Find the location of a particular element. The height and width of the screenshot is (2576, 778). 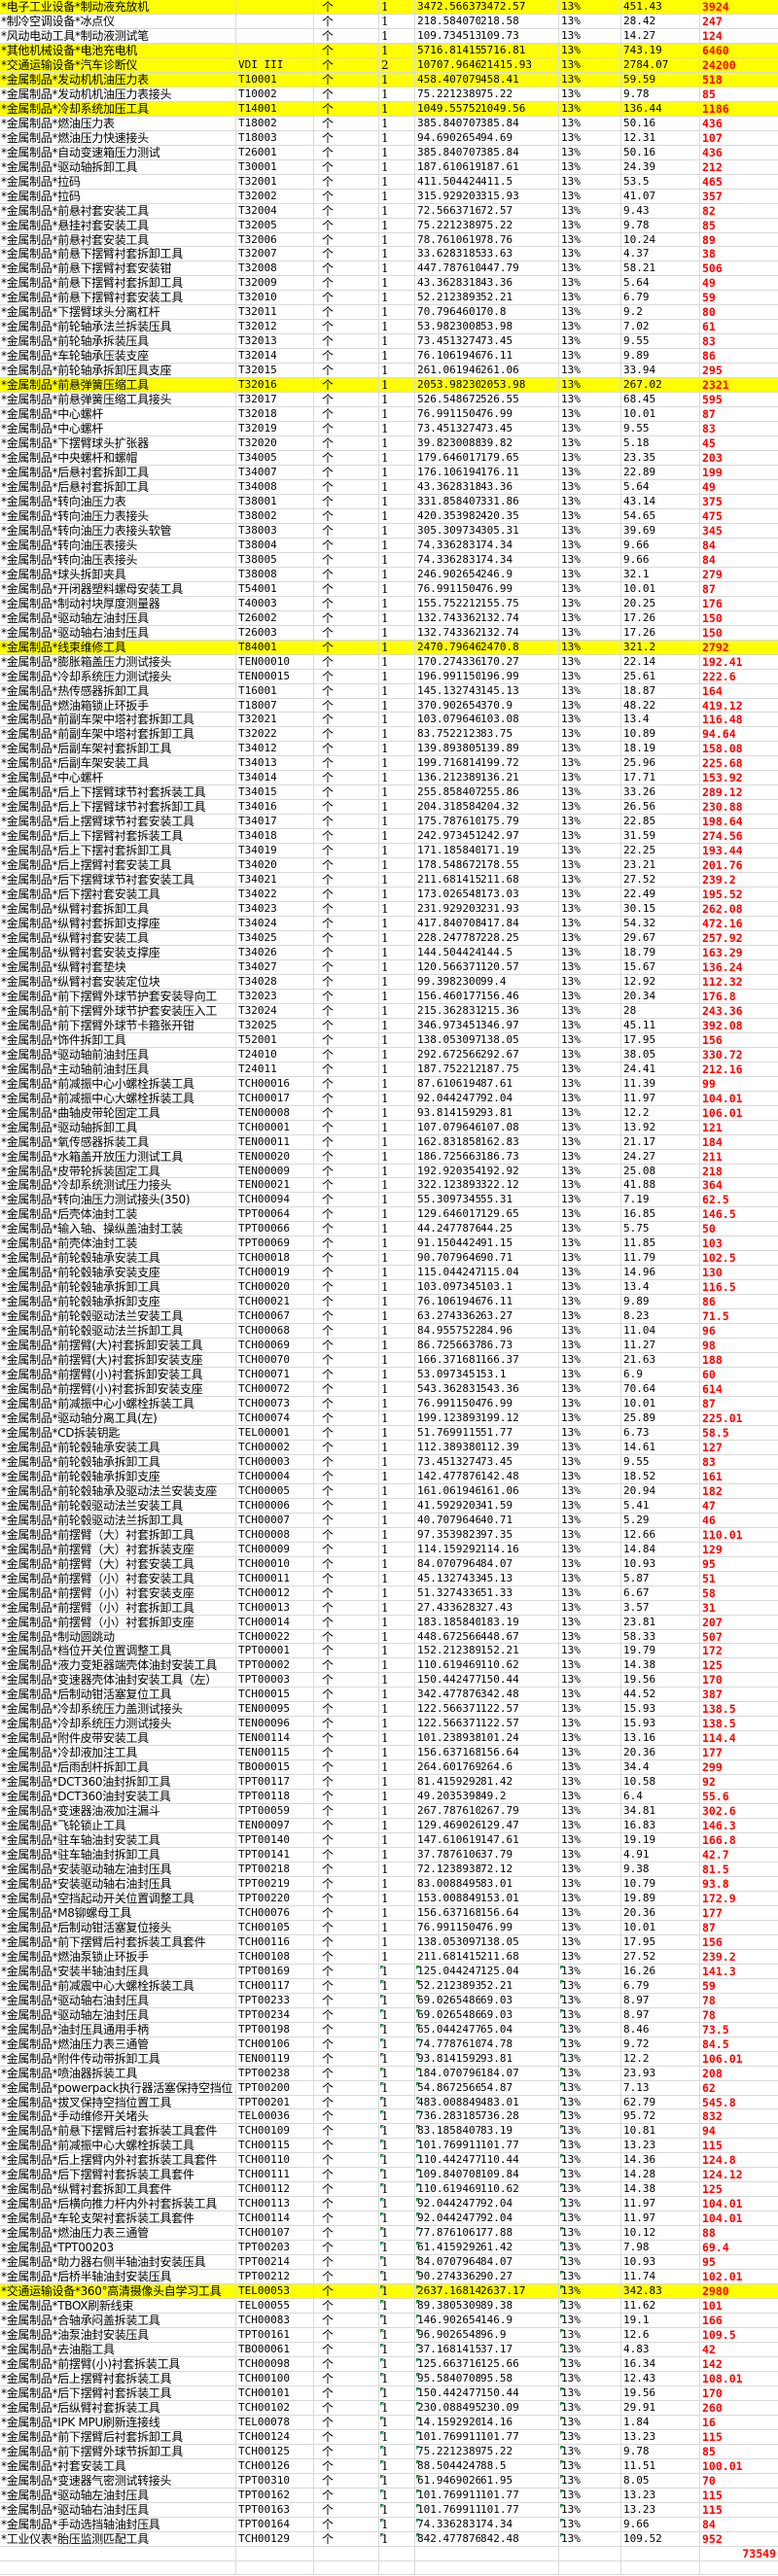

tax-amount-cell: 5.87 is located at coordinates (659, 1578).